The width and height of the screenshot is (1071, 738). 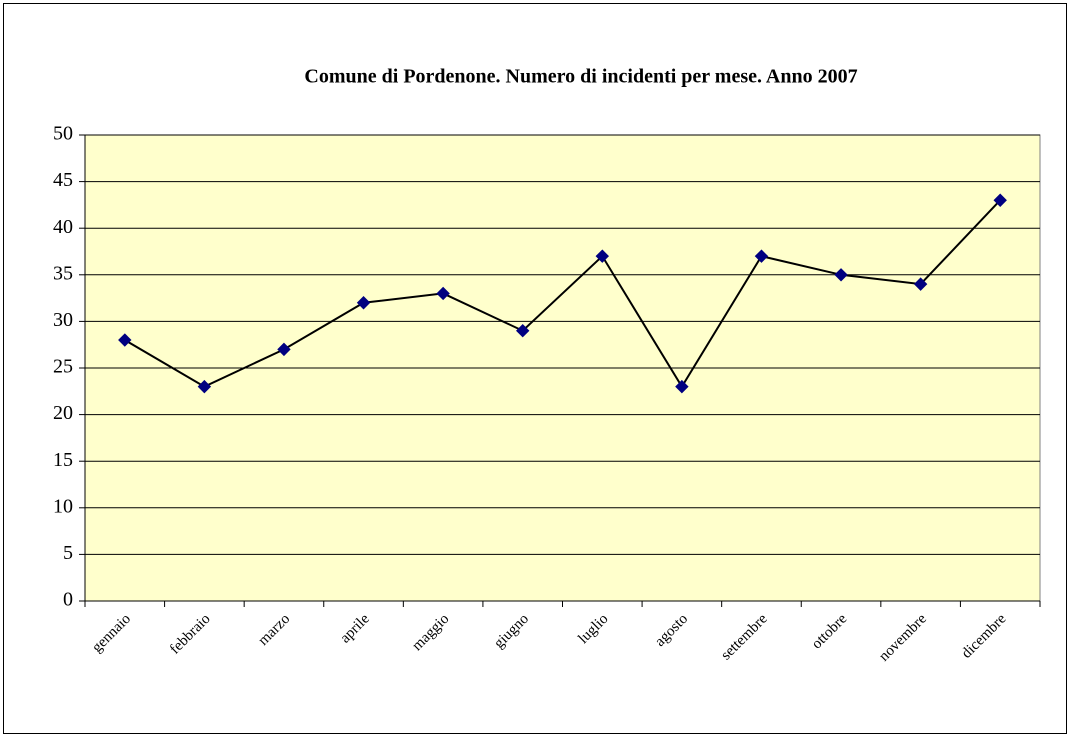 I want to click on y-tick-label: 0, so click(x=68, y=600).